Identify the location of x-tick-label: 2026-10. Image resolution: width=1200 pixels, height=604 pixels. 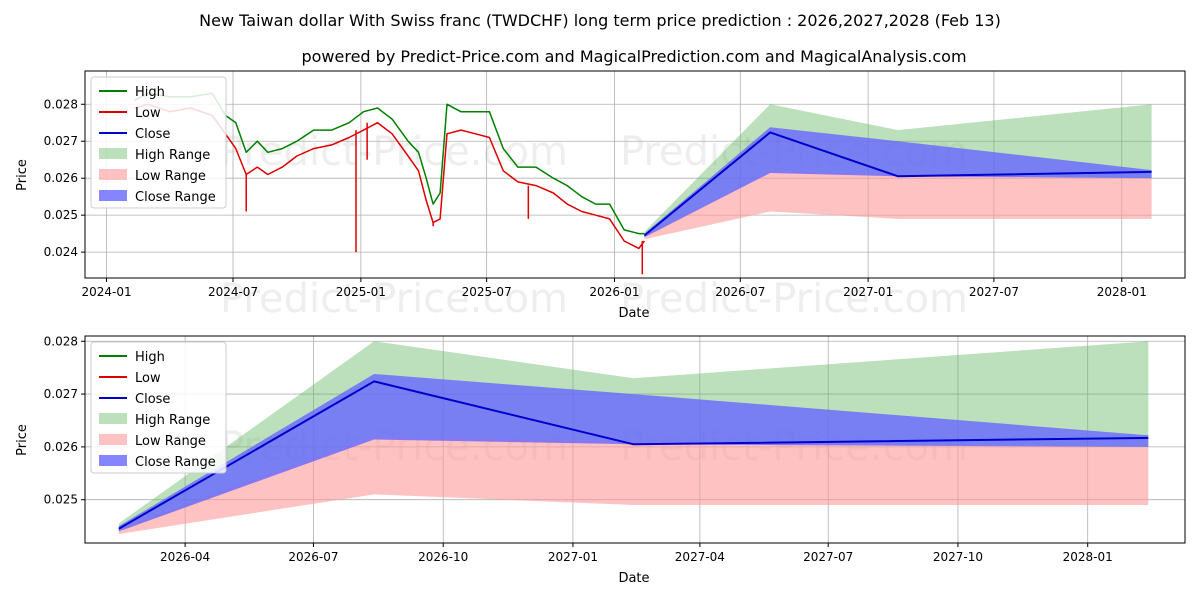
(443, 557).